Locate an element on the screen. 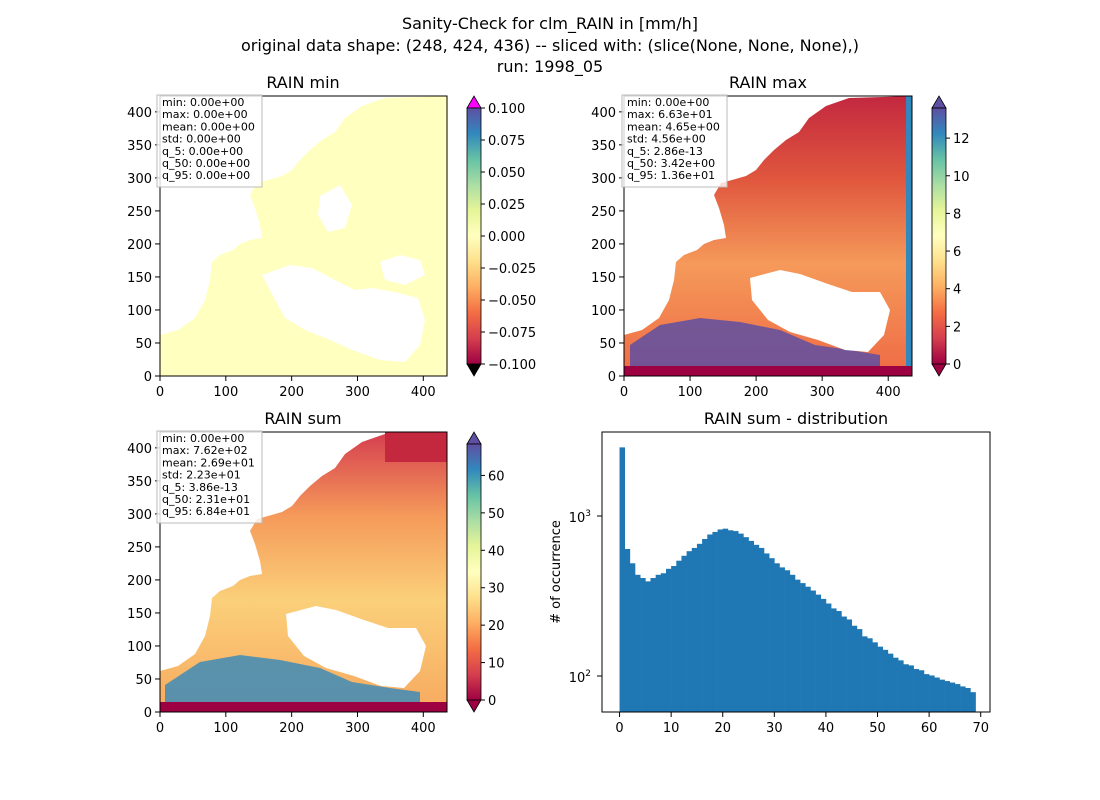 The height and width of the screenshot is (800, 1100). y-tick-label: 0 is located at coordinates (148, 713).